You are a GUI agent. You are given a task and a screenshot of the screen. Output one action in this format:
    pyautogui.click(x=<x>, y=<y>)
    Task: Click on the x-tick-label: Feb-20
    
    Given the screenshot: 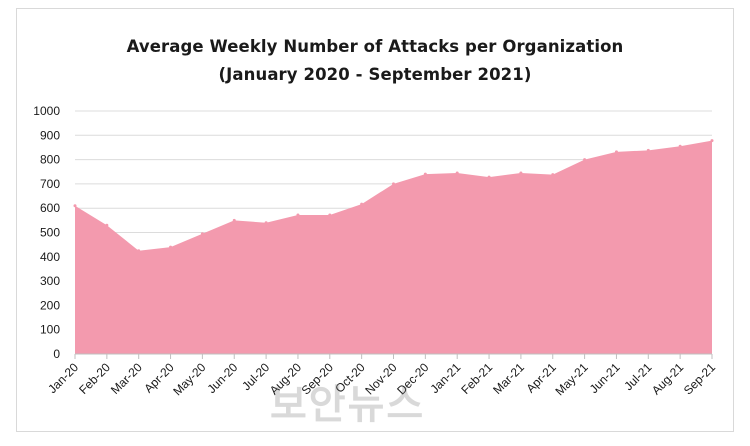 What is the action you would take?
    pyautogui.click(x=94, y=378)
    